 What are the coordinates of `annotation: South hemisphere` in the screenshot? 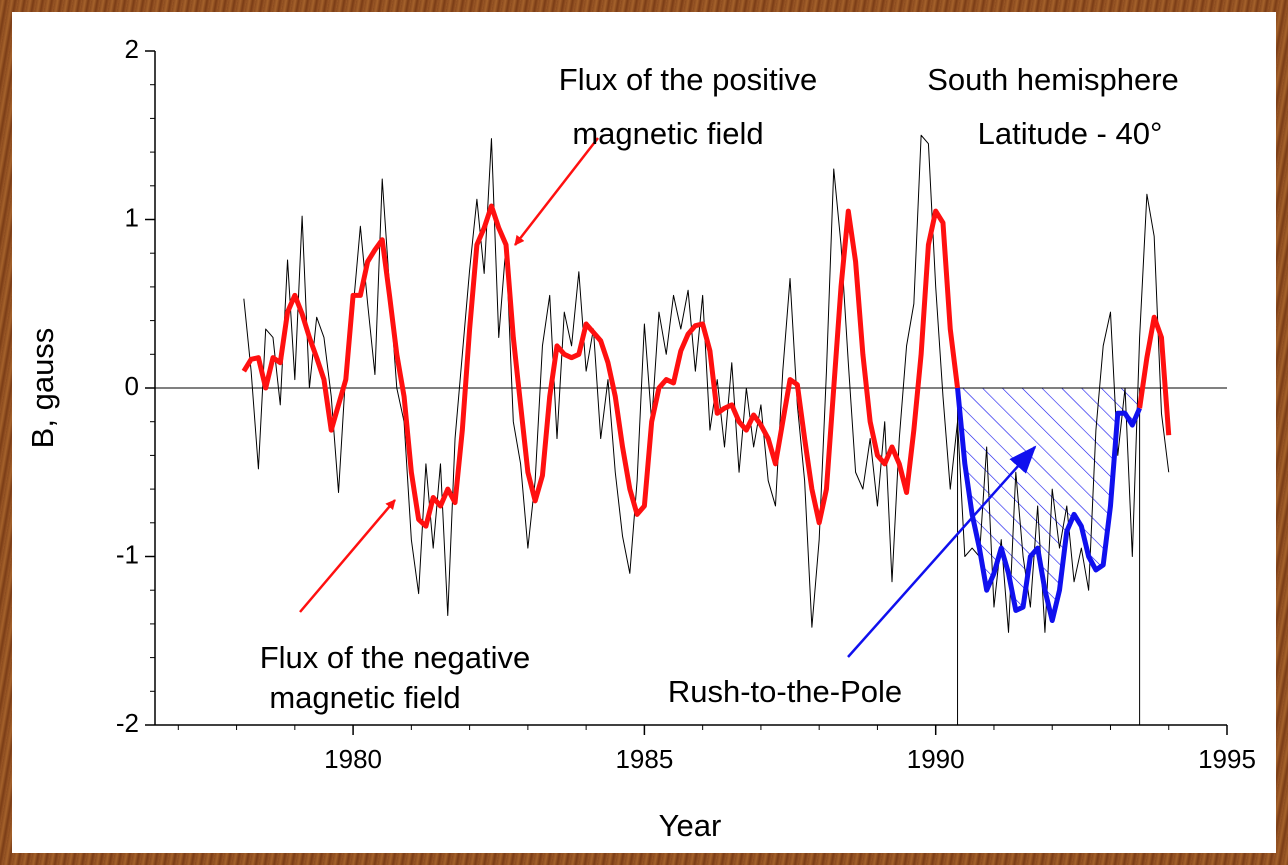 It's located at (1053, 79).